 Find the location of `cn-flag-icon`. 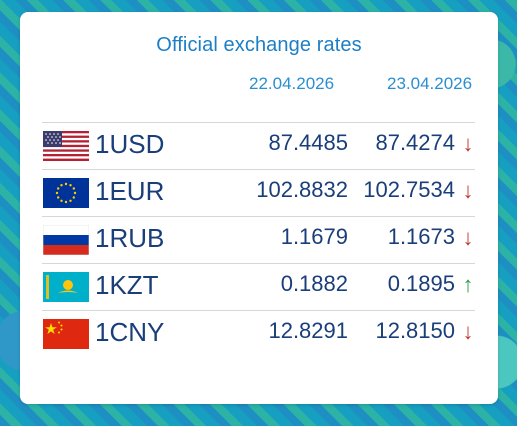

cn-flag-icon is located at coordinates (66, 334).